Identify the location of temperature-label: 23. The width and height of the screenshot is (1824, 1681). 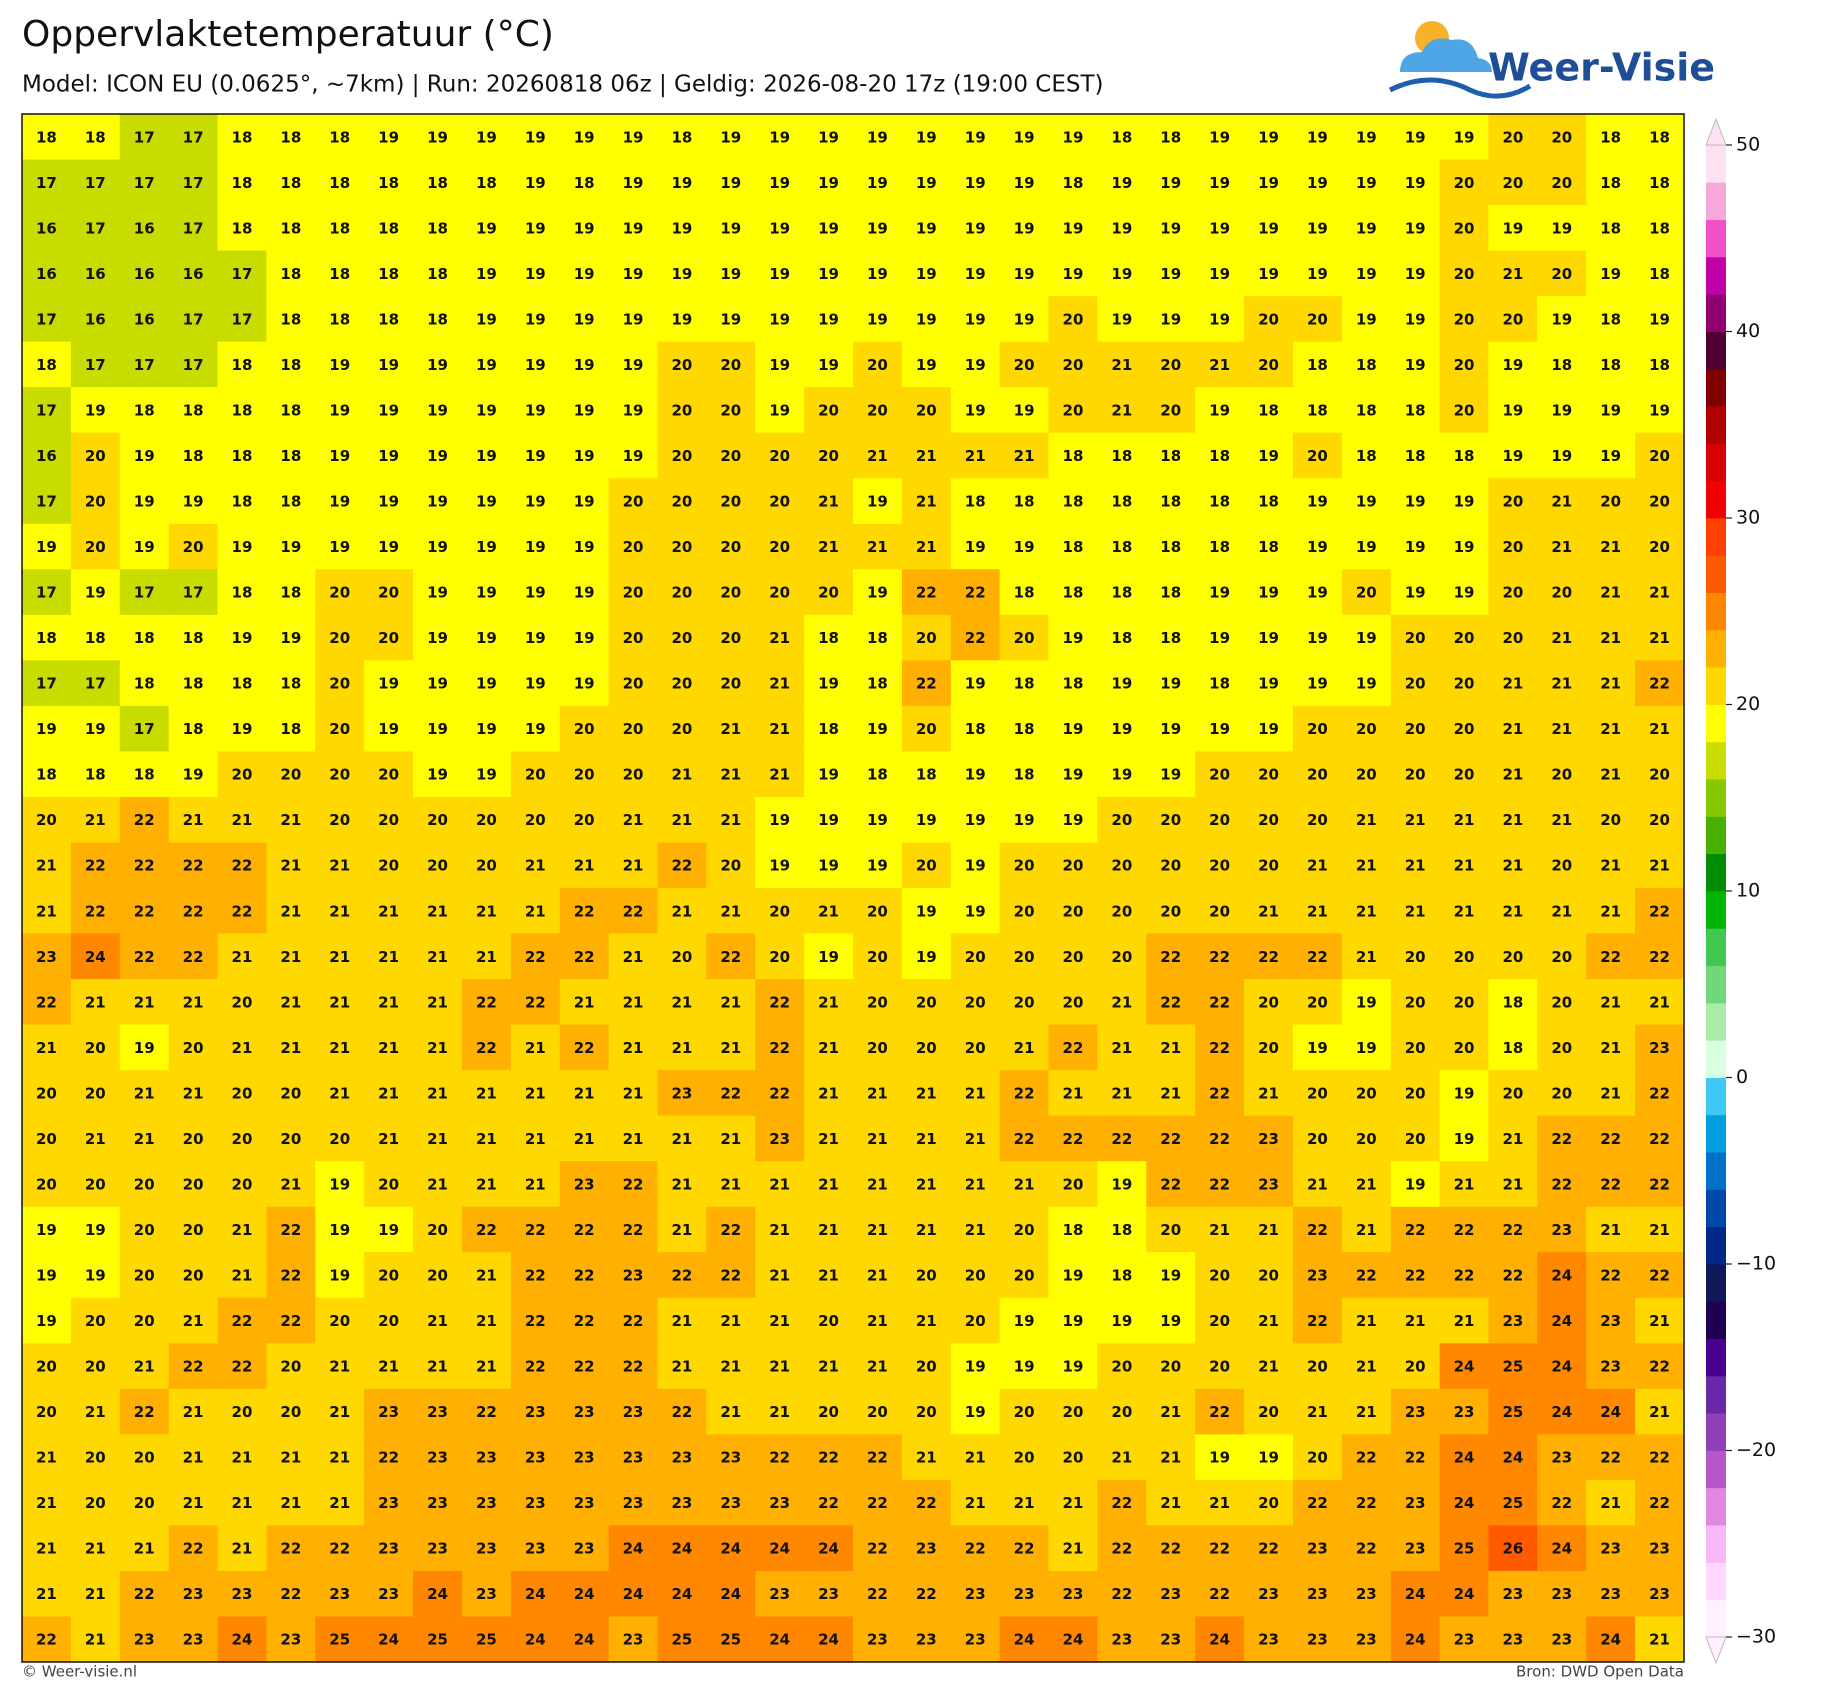
(144, 1640).